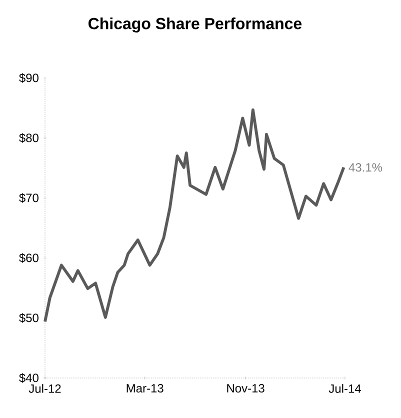  Describe the element at coordinates (28, 258) in the screenshot. I see `y-tick-label: $60` at that location.